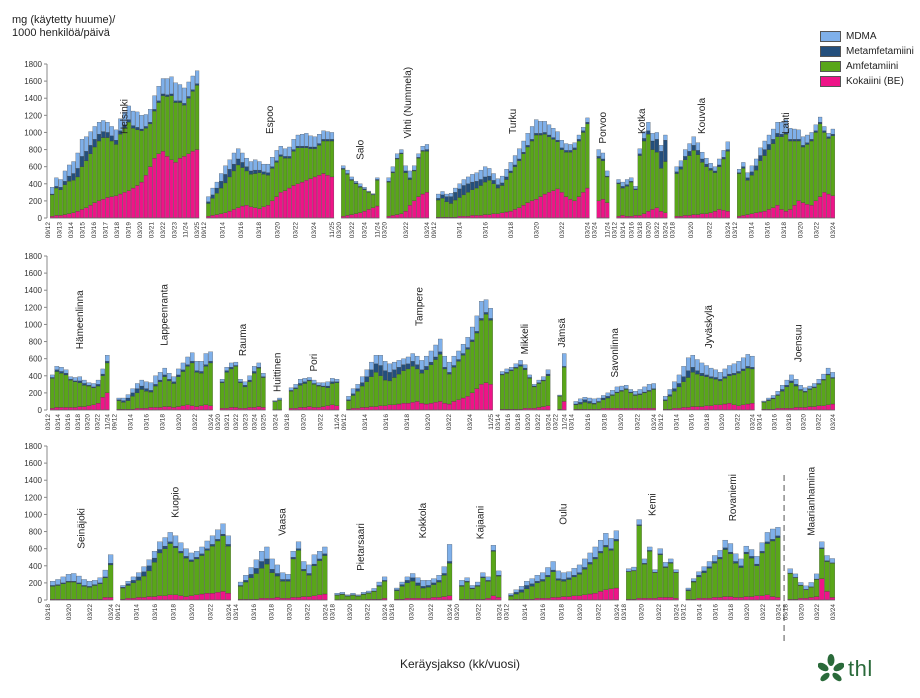 This screenshot has width=920, height=698. What do you see at coordinates (48, 422) in the screenshot?
I see `x-tick-label: 03/12` at bounding box center [48, 422].